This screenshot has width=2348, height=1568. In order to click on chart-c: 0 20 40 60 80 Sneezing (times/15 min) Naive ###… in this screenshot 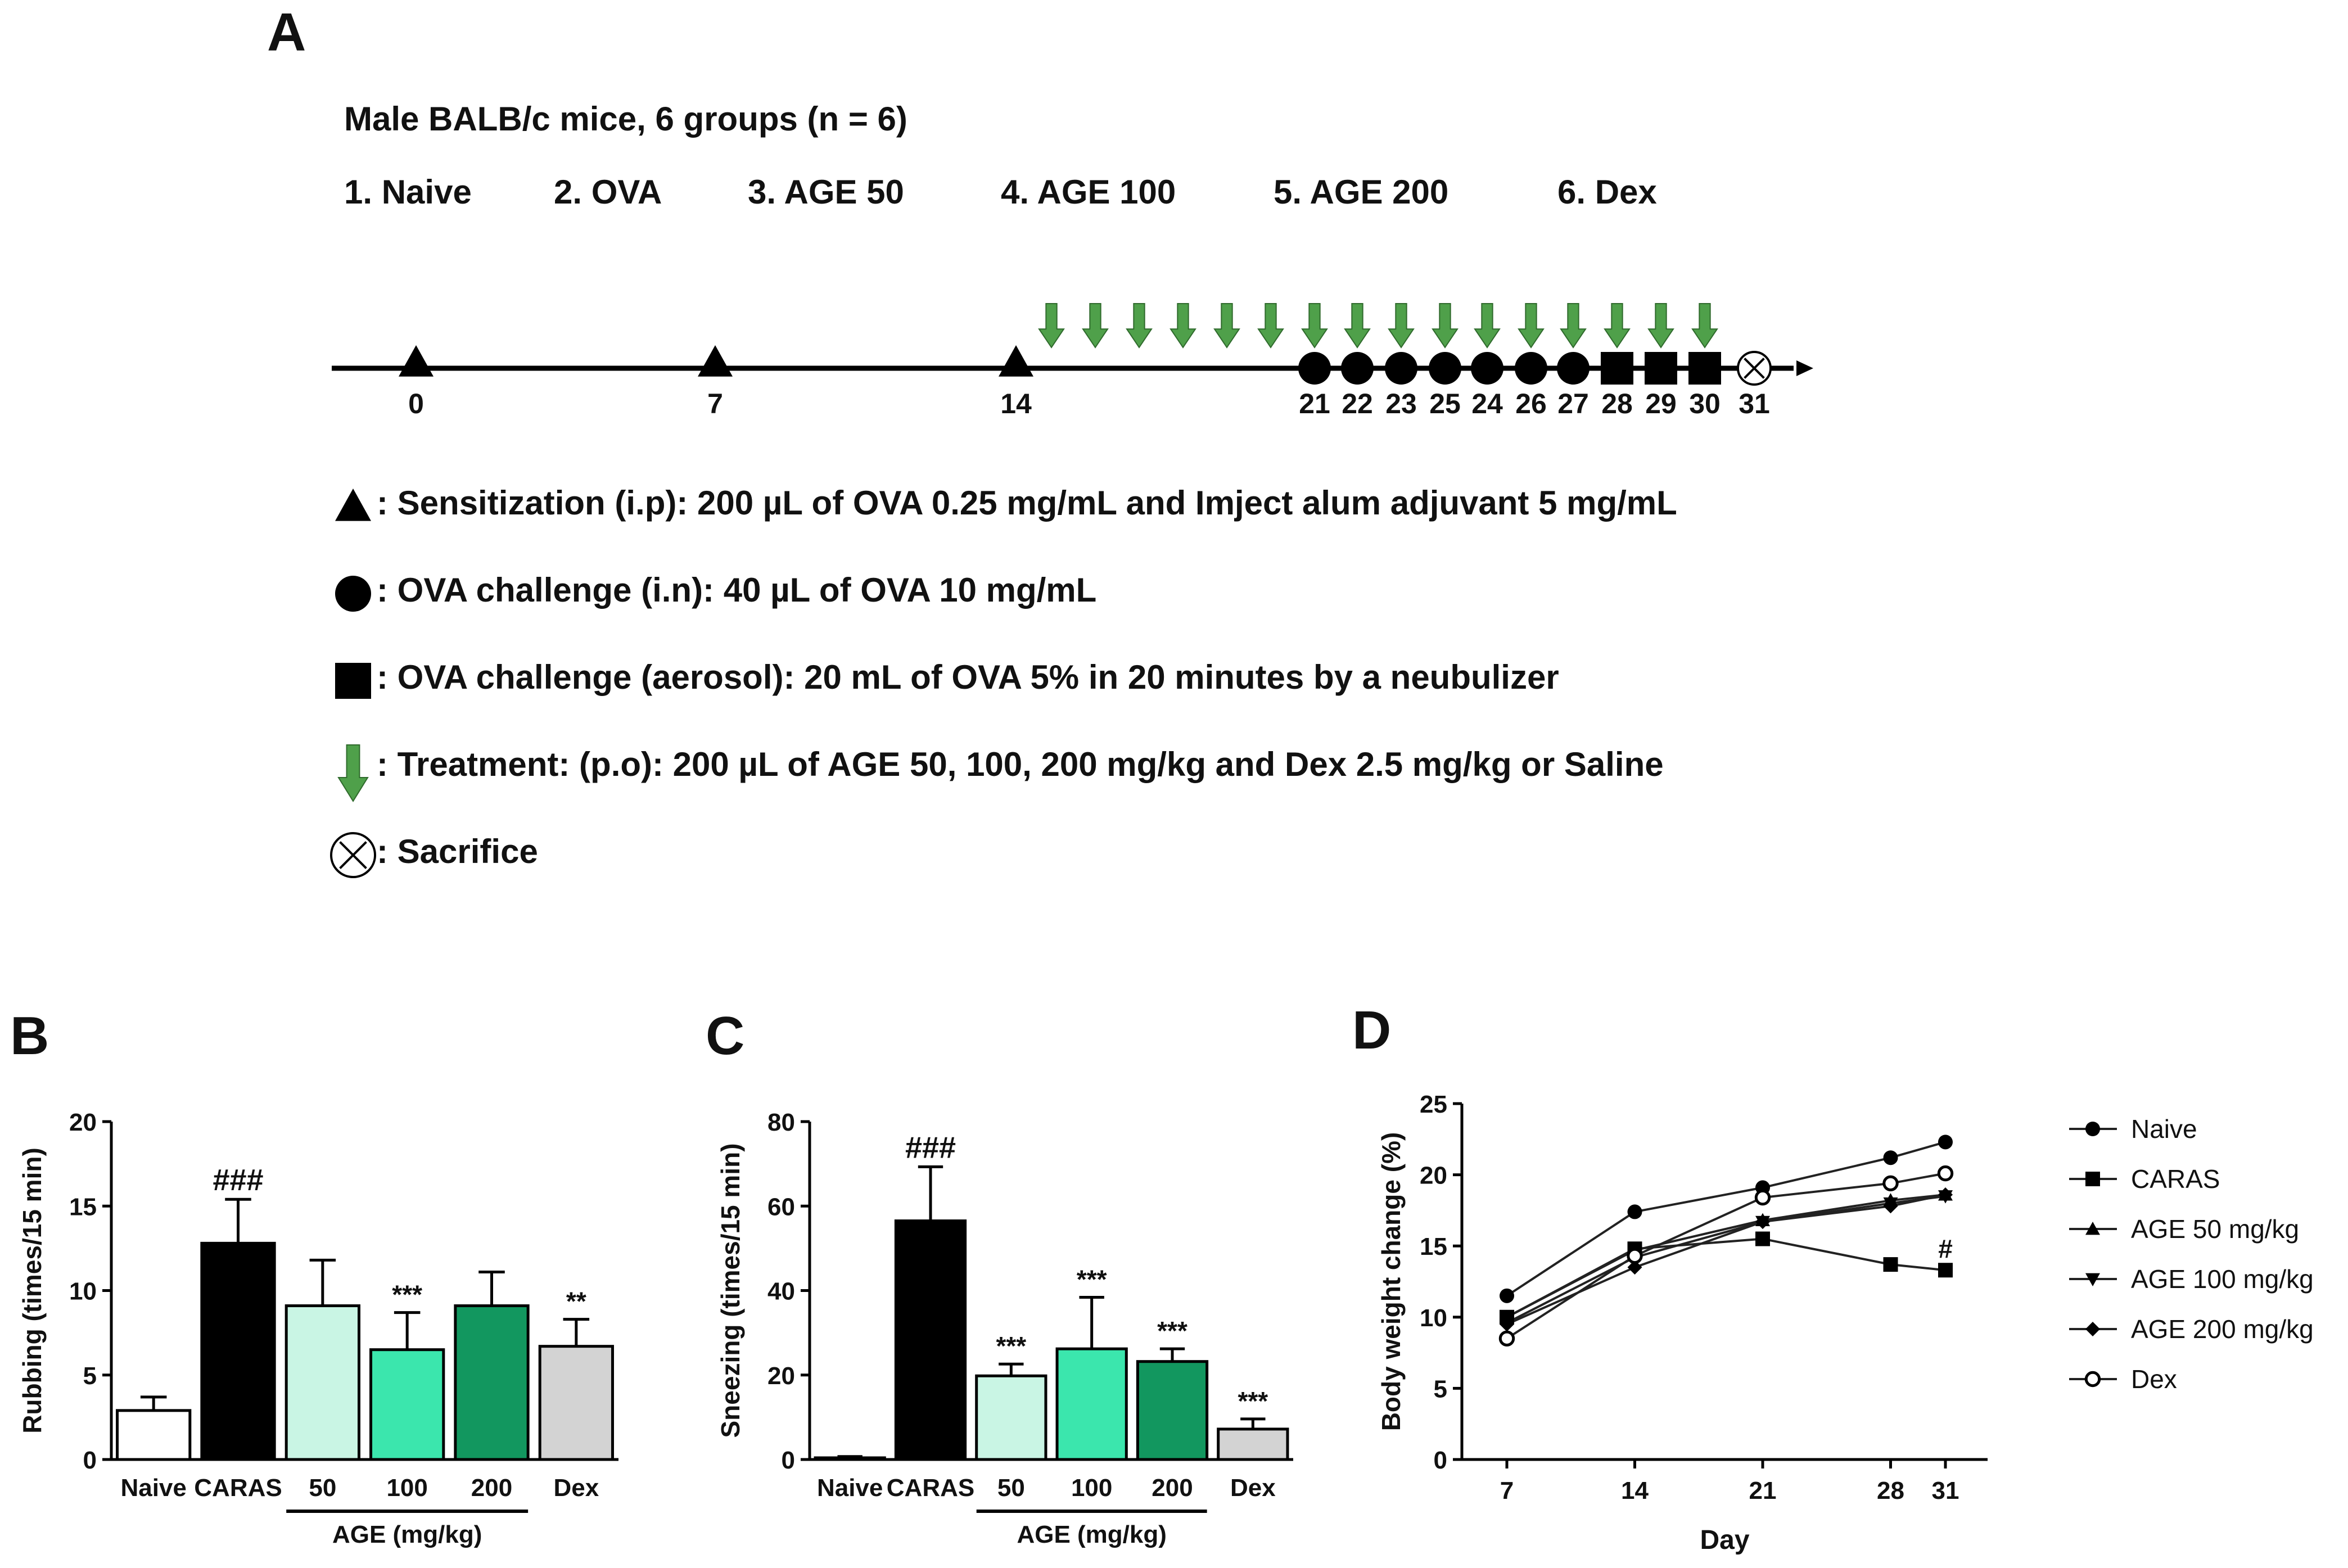, I will do `click(1004, 1328)`.